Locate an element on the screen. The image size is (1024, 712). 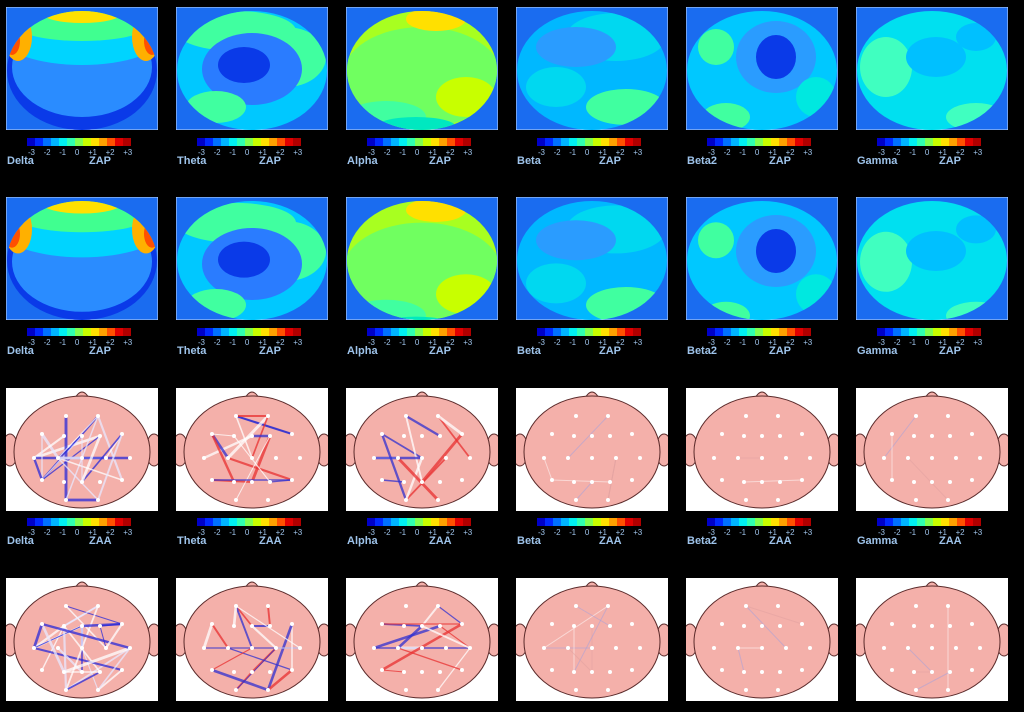
connectivity-map is located at coordinates (252, 639).